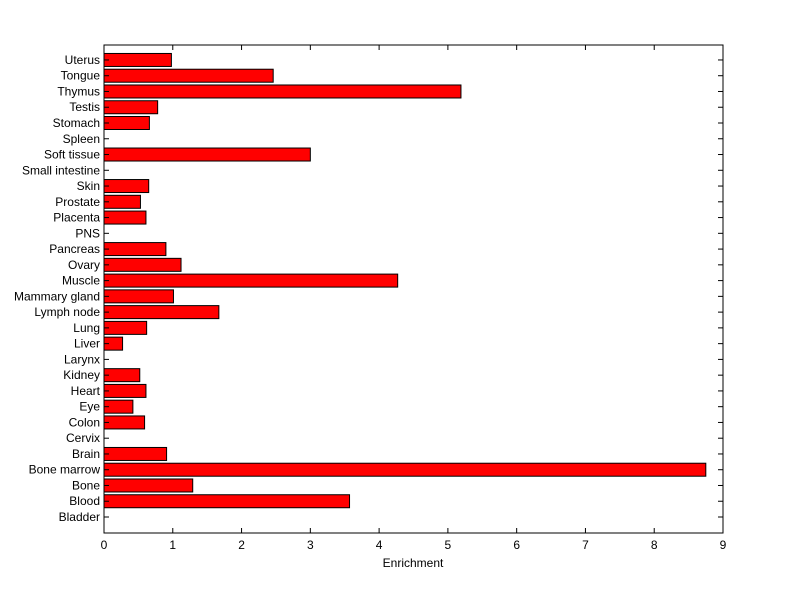 The width and height of the screenshot is (800, 599). What do you see at coordinates (84, 422) in the screenshot?
I see `y-tick-label: Colon` at bounding box center [84, 422].